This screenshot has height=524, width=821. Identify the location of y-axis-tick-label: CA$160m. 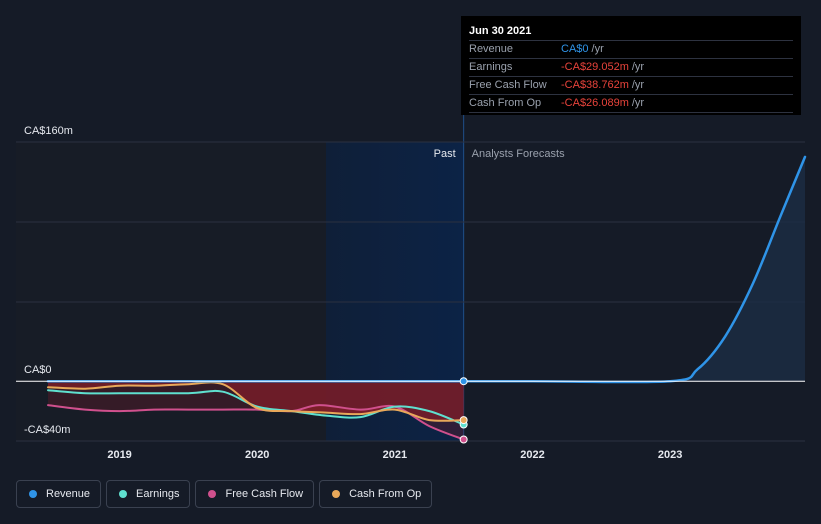
(48, 131).